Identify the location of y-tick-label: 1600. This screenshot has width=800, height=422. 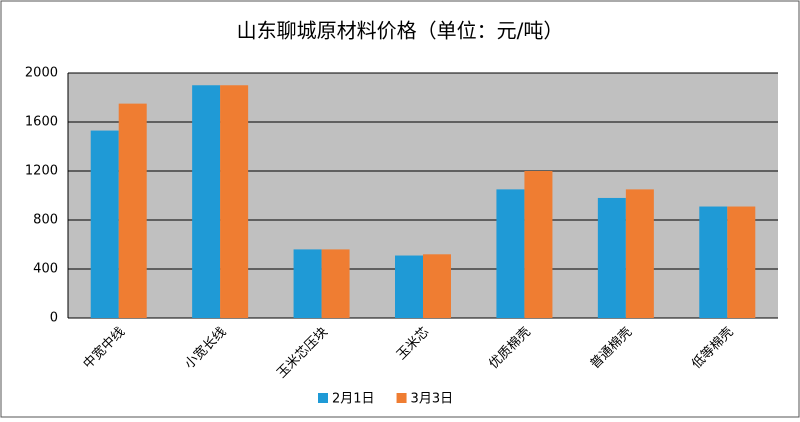
(41, 122).